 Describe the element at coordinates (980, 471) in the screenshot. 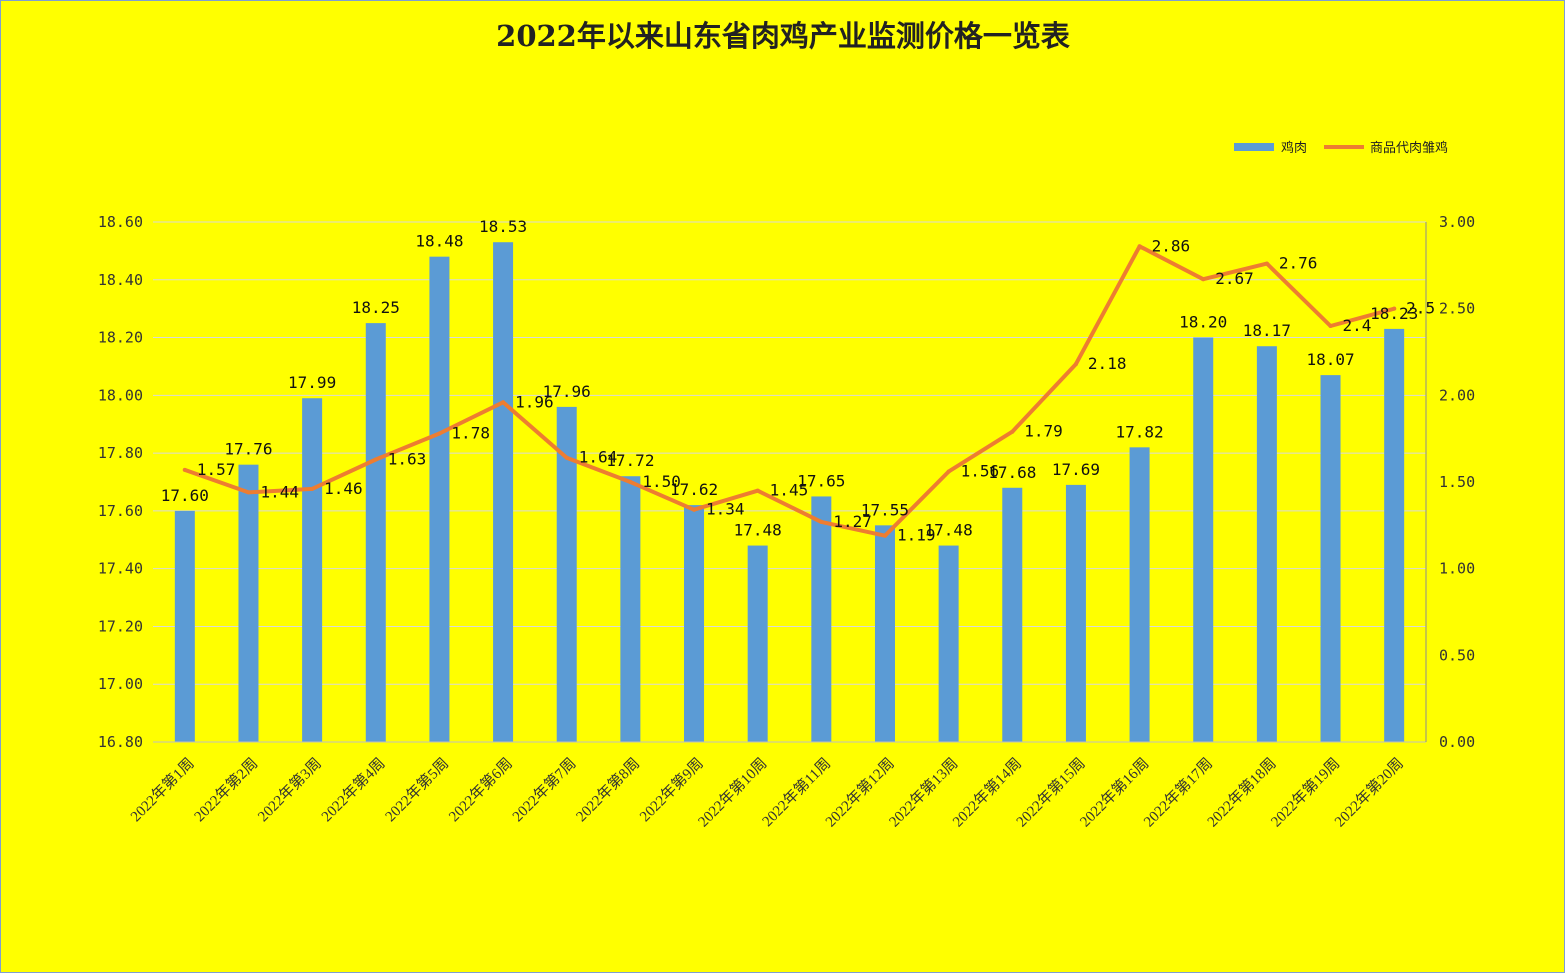

I see `line-data-label: 1.56` at that location.